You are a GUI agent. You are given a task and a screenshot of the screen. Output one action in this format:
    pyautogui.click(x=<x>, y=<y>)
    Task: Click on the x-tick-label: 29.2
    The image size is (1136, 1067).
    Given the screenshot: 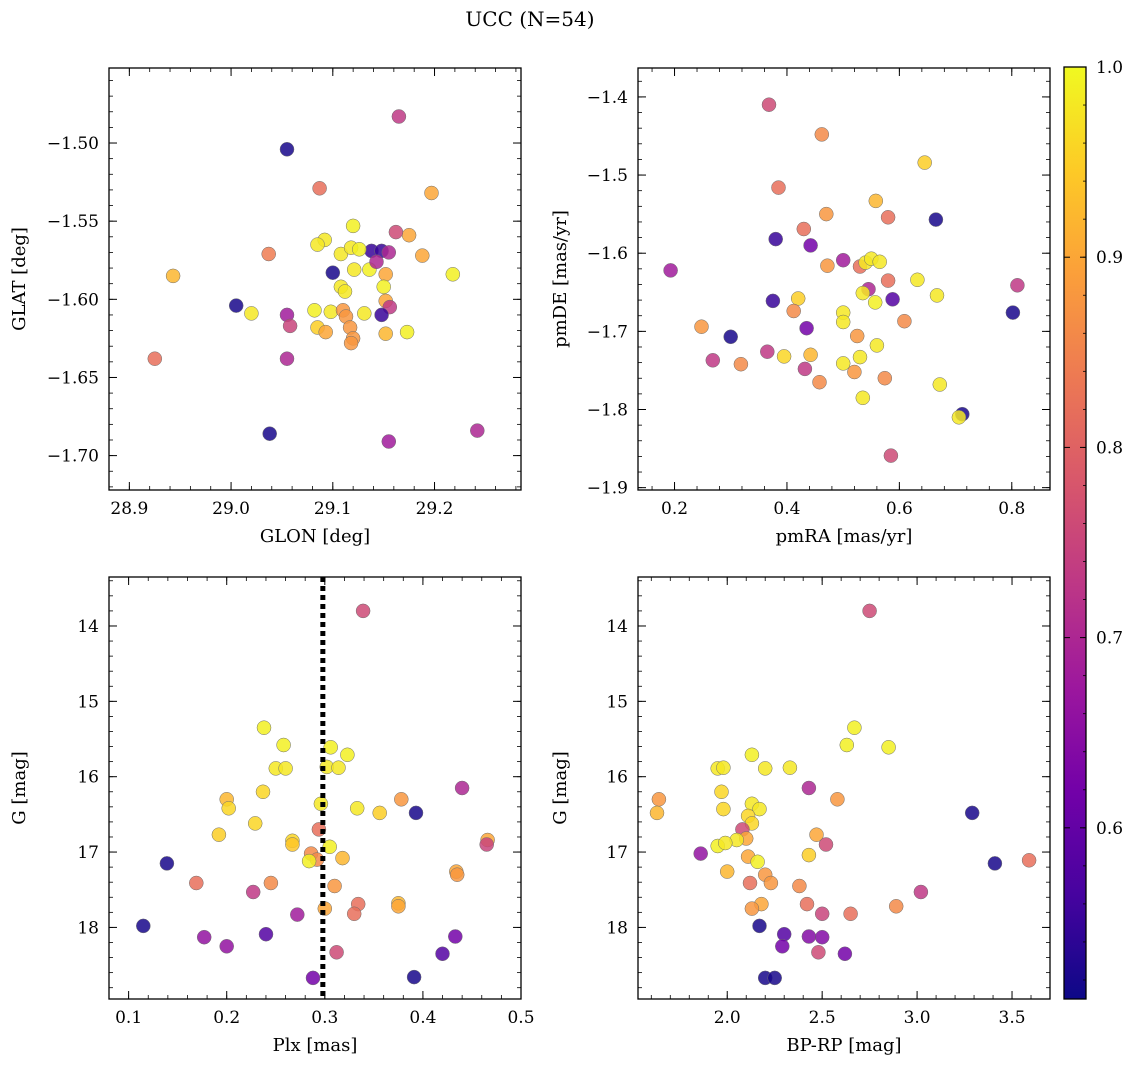 What is the action you would take?
    pyautogui.click(x=435, y=509)
    